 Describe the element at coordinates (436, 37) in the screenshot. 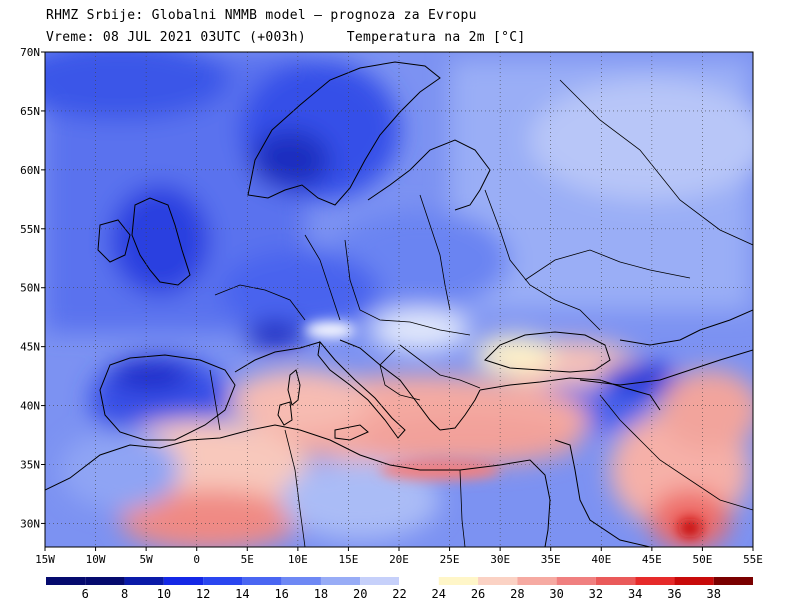

I see `field-name: Temperatura na 2m [°C]` at that location.